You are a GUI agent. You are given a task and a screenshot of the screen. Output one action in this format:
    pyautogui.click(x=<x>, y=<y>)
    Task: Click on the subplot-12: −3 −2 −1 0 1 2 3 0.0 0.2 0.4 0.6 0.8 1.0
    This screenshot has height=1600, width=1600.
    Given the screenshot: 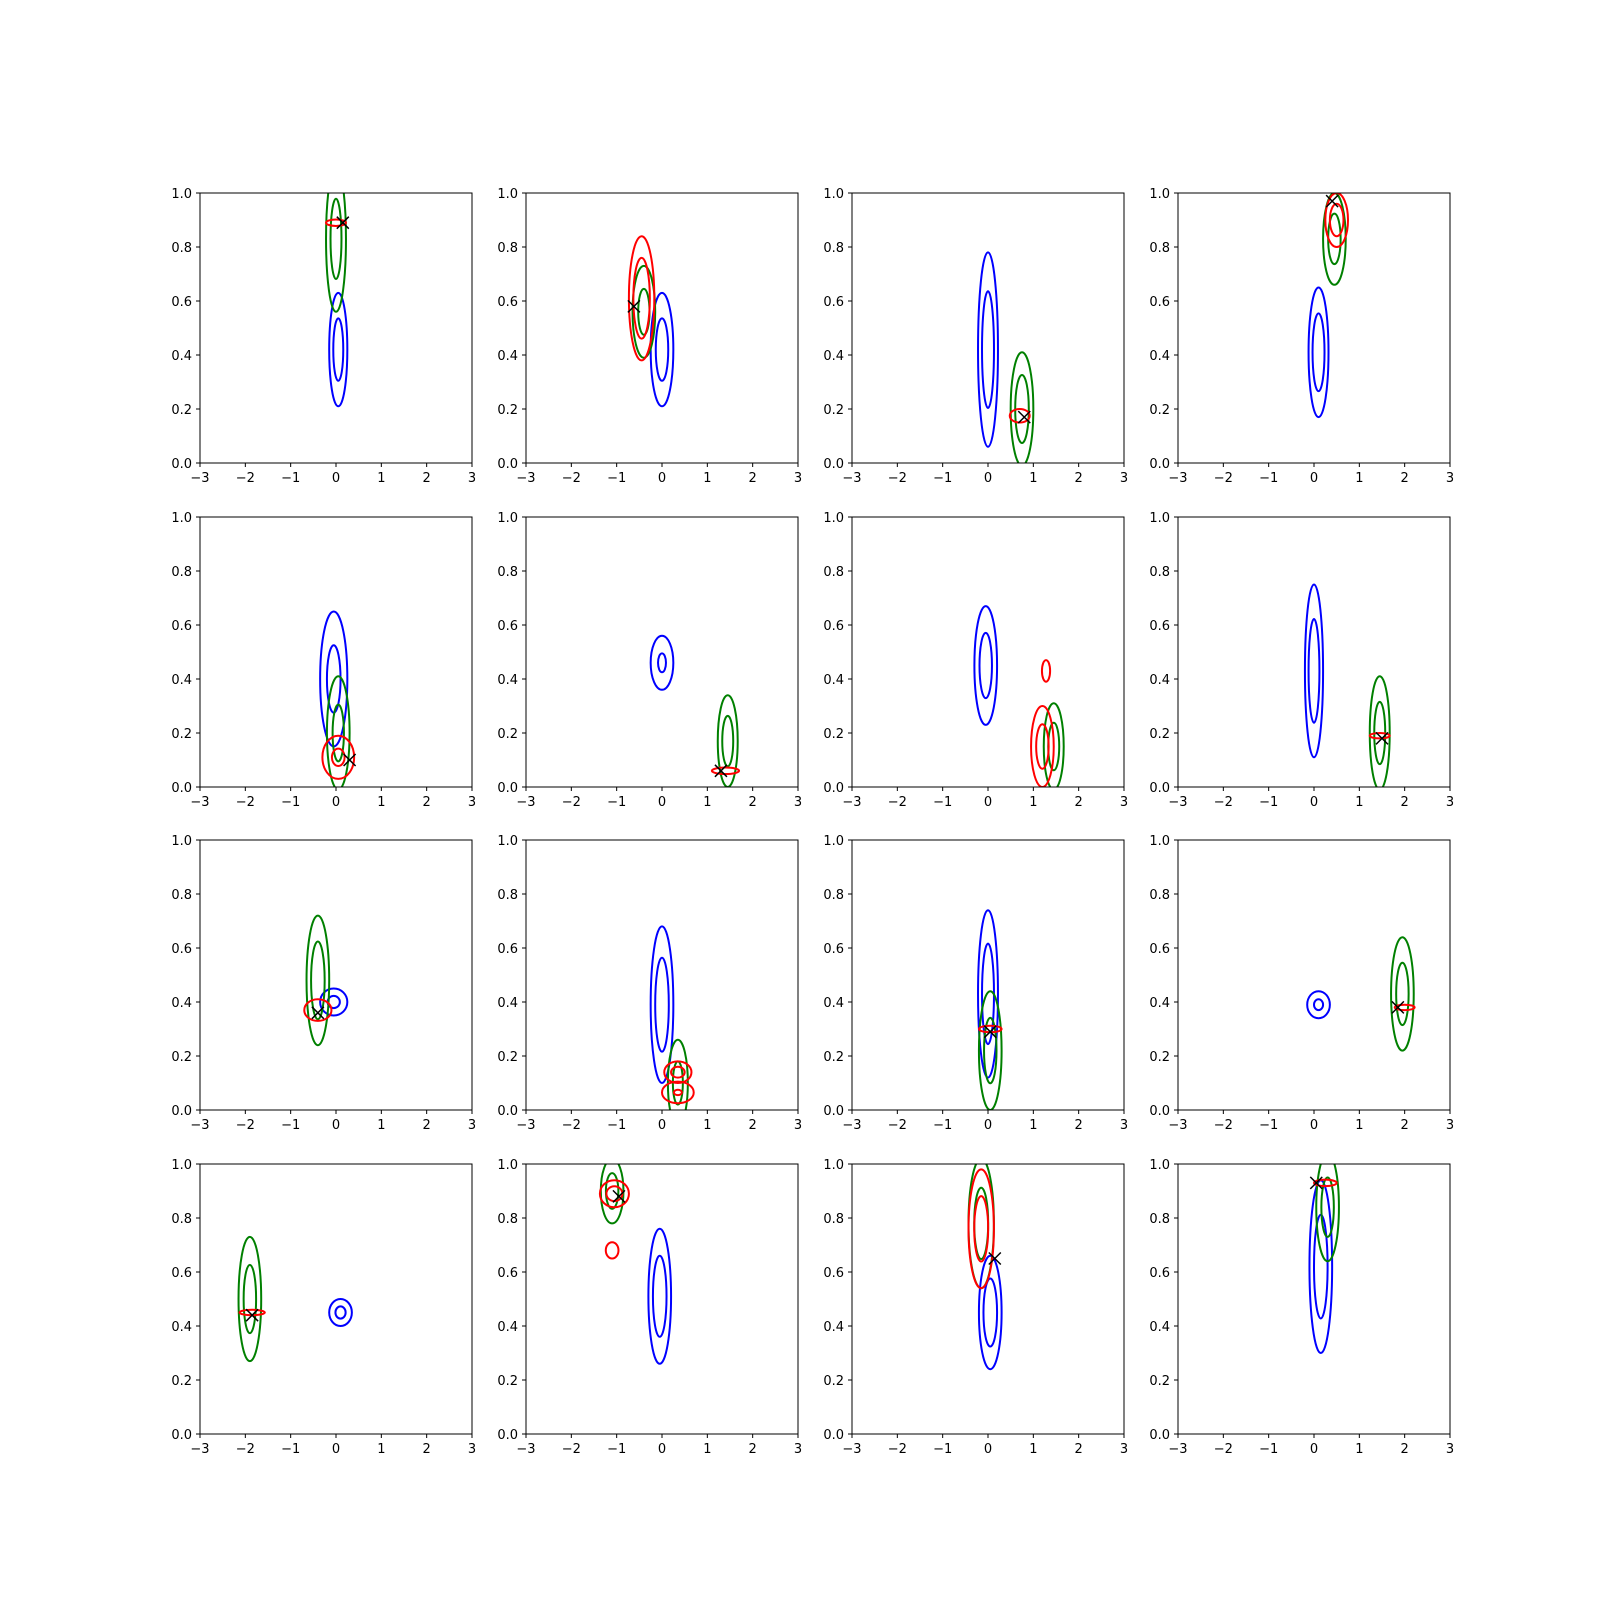 What is the action you would take?
    pyautogui.click(x=1301, y=983)
    